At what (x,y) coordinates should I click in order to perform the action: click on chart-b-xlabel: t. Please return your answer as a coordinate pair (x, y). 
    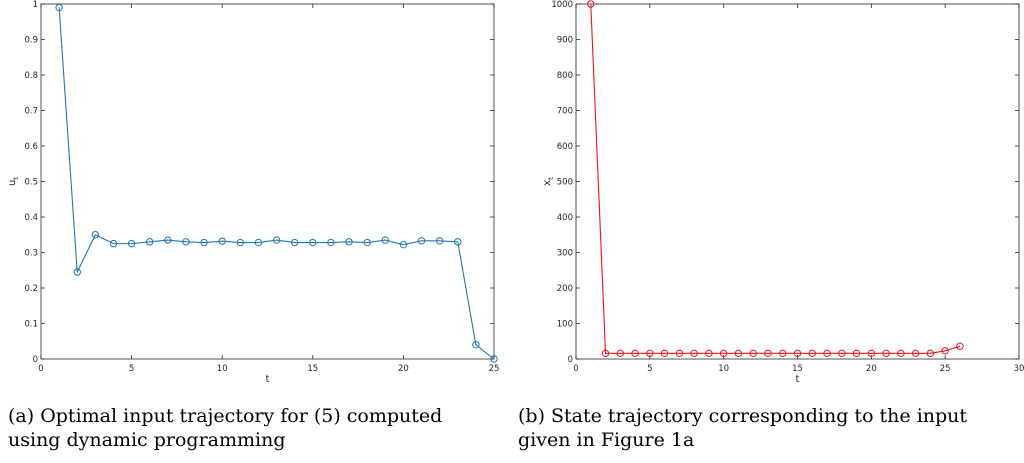
    Looking at the image, I should click on (798, 379).